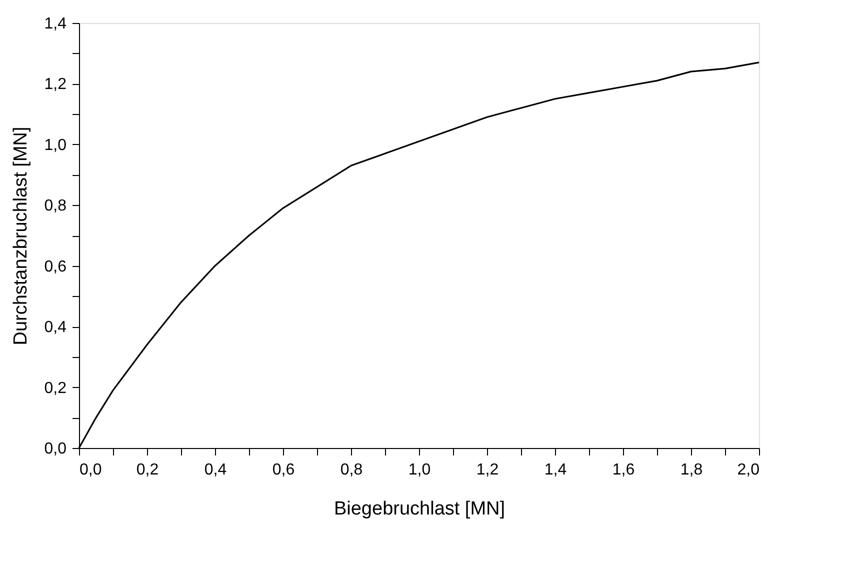 This screenshot has height=580, width=854. What do you see at coordinates (55, 145) in the screenshot?
I see `y-tick-label: 1,0` at bounding box center [55, 145].